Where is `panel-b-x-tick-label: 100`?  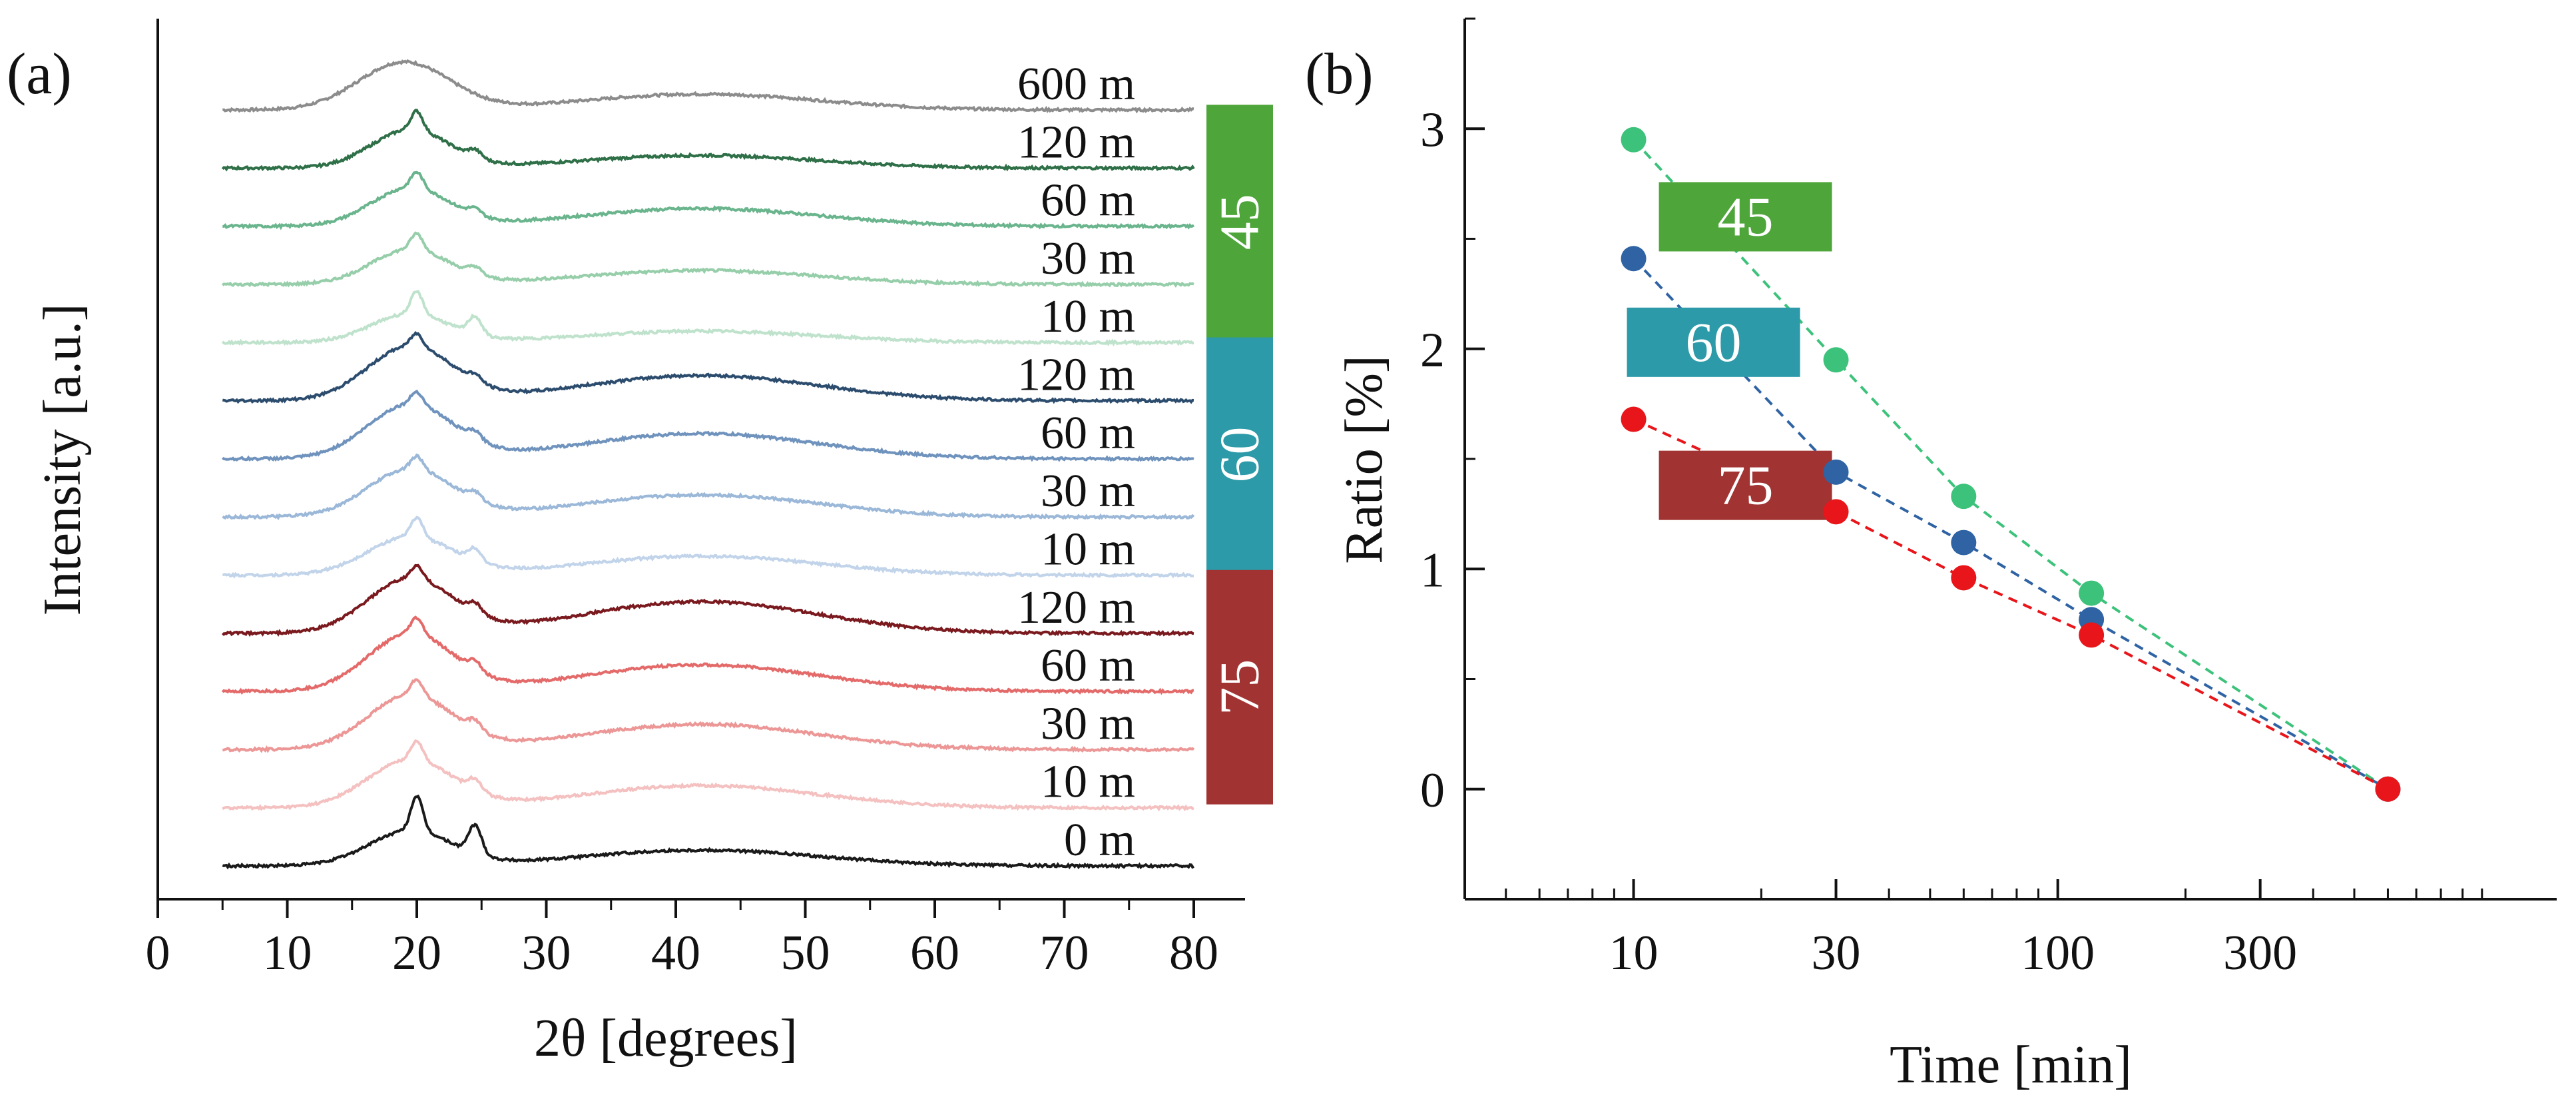 panel-b-x-tick-label: 100 is located at coordinates (2058, 953).